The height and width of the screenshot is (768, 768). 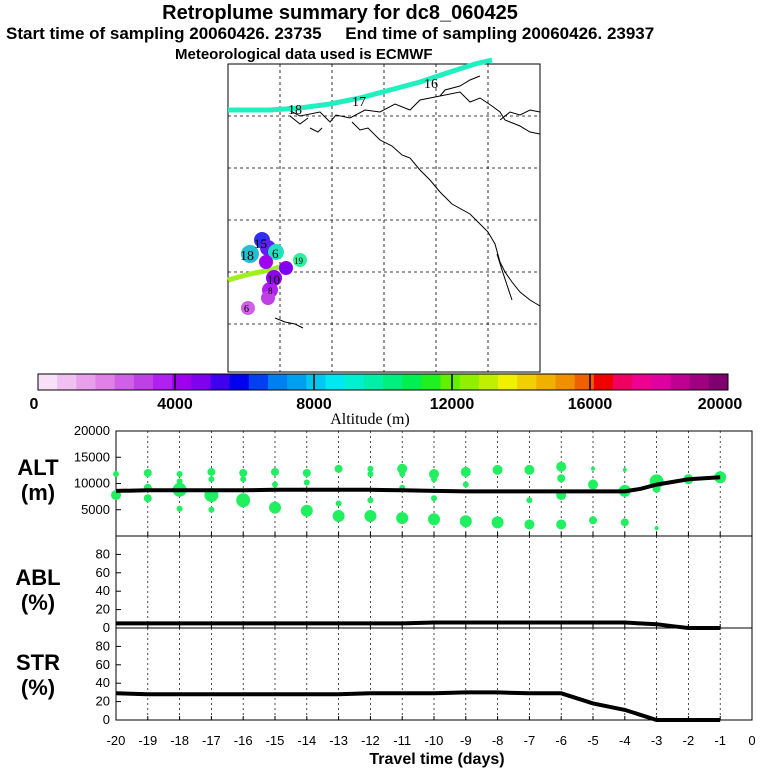 I want to click on panel-abl: 0 20 40 60 80, so click(x=424, y=585).